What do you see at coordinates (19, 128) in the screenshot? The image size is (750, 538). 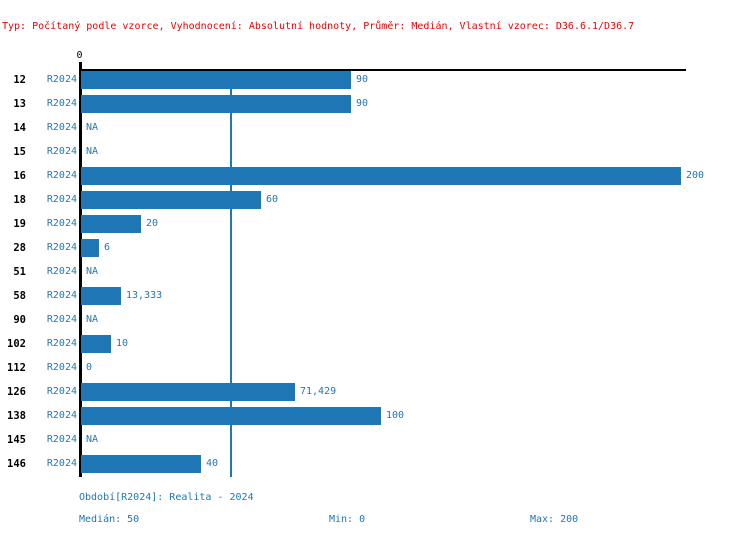 I see `row-id: 14` at bounding box center [19, 128].